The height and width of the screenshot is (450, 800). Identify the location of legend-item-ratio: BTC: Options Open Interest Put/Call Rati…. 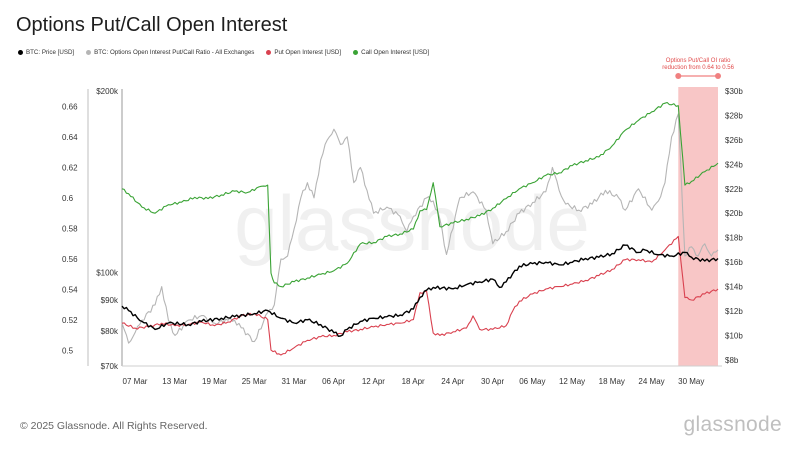
(170, 52).